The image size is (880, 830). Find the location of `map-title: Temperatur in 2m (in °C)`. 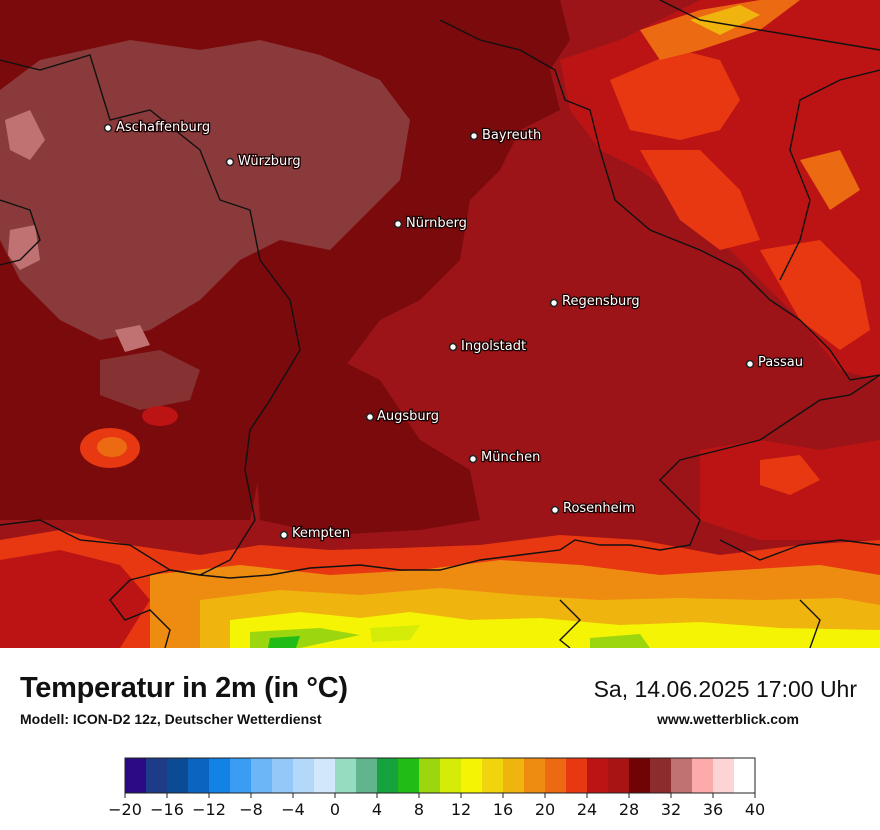

map-title: Temperatur in 2m (in °C) is located at coordinates (184, 688).